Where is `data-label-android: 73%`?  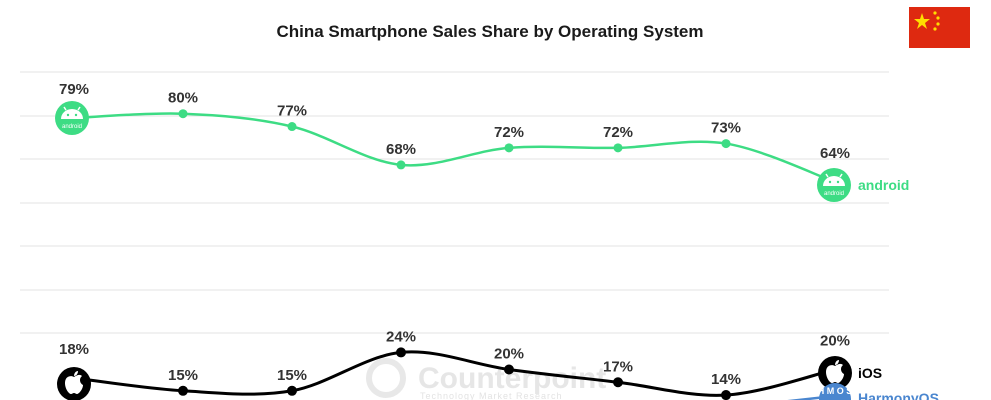
data-label-android: 73% is located at coordinates (726, 128).